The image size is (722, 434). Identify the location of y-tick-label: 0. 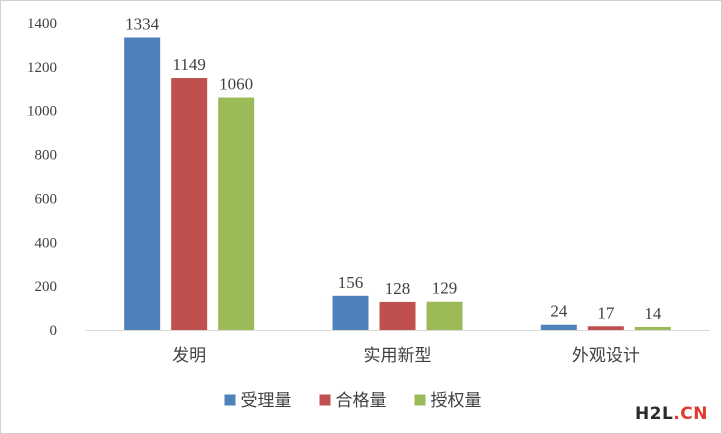
(54, 331).